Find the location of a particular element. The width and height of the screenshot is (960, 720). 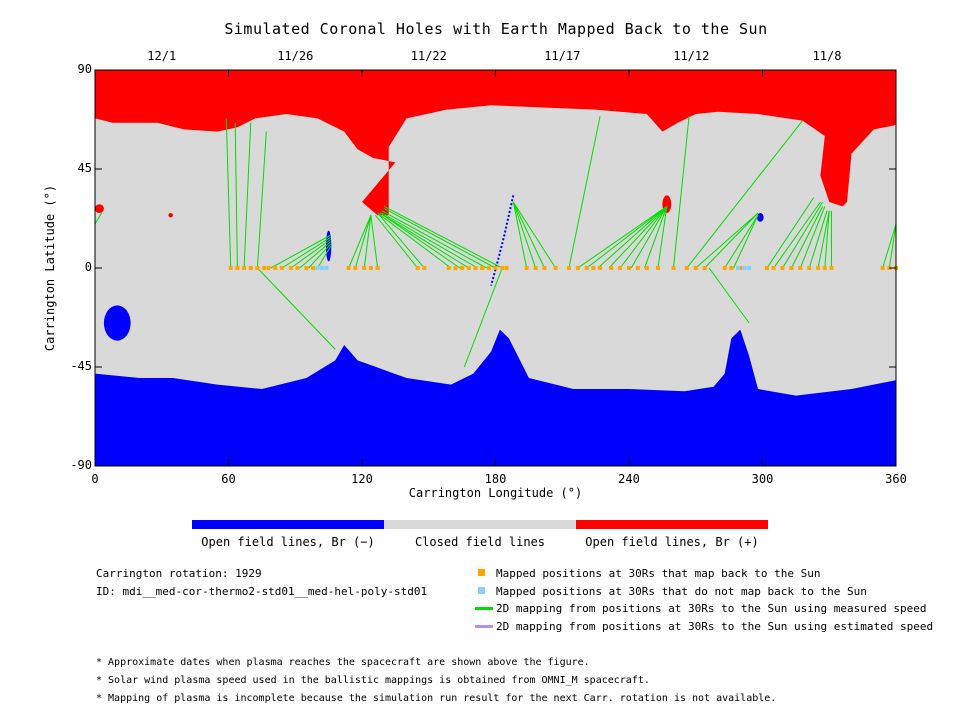

x-tick-label: 240 is located at coordinates (629, 479).